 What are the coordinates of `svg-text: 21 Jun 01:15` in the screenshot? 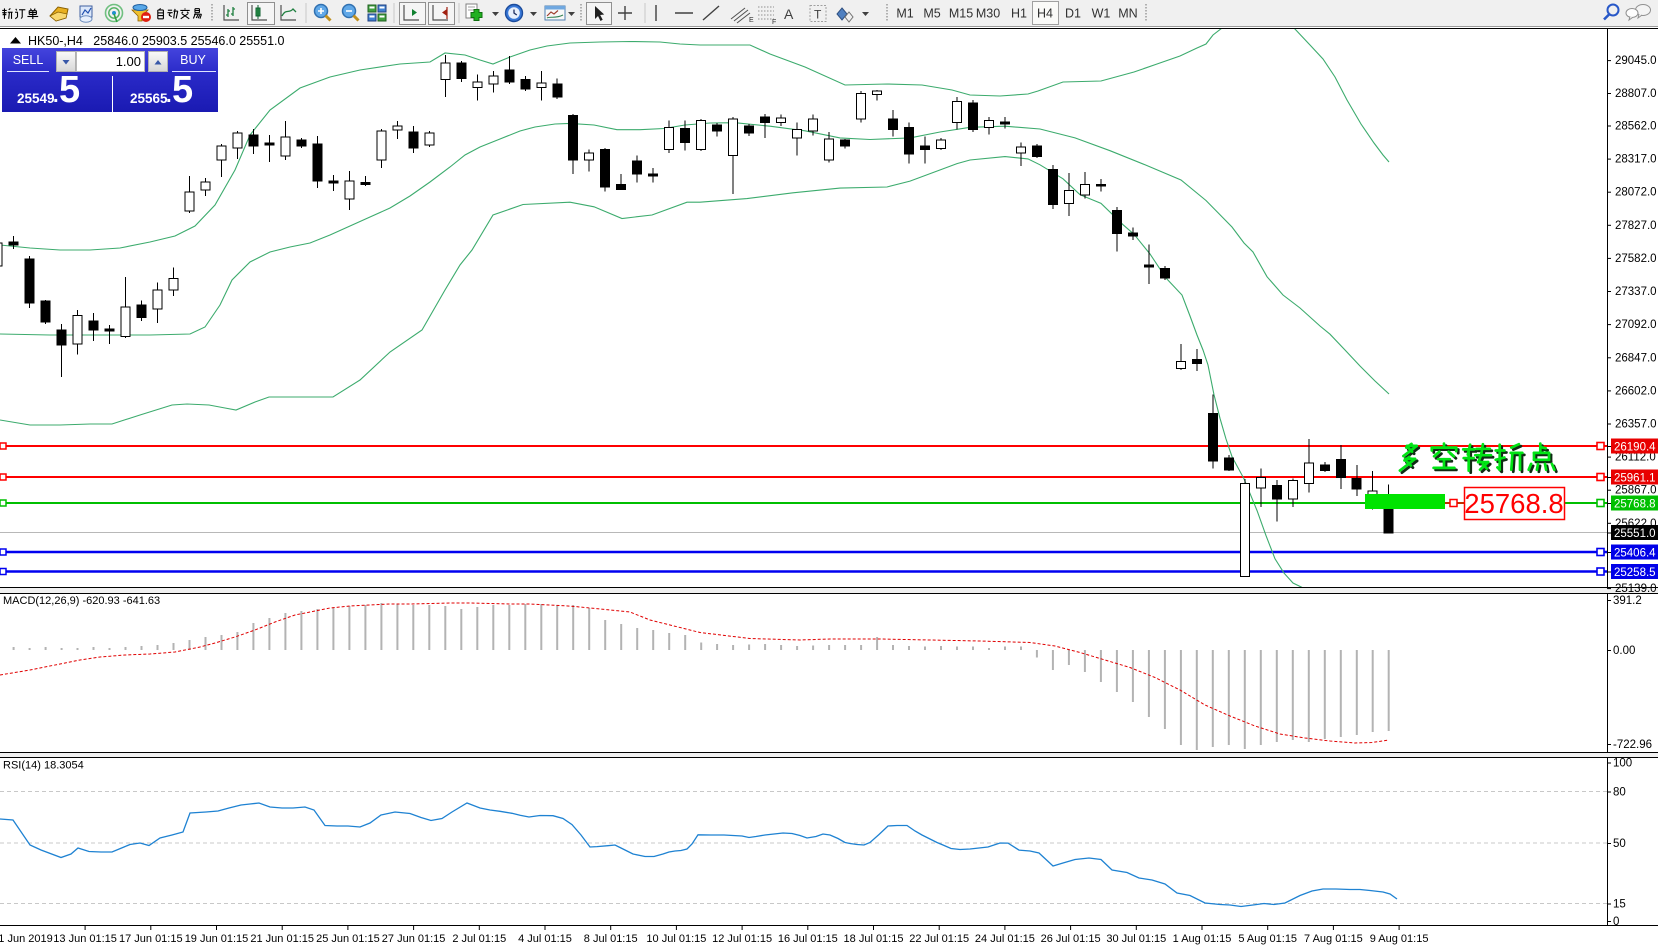 It's located at (282, 939).